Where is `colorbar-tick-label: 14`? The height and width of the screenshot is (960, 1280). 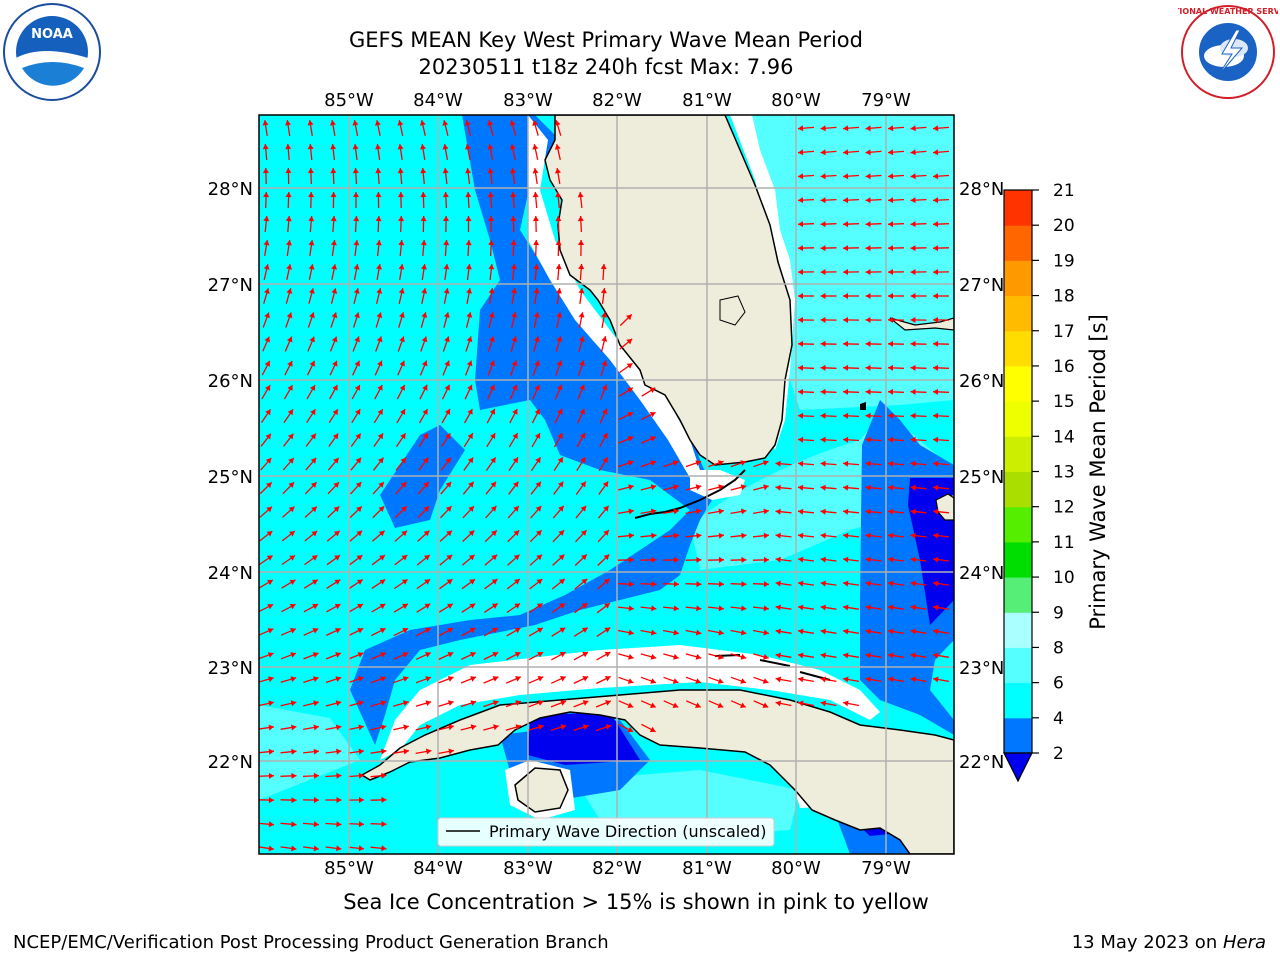 colorbar-tick-label: 14 is located at coordinates (1064, 437).